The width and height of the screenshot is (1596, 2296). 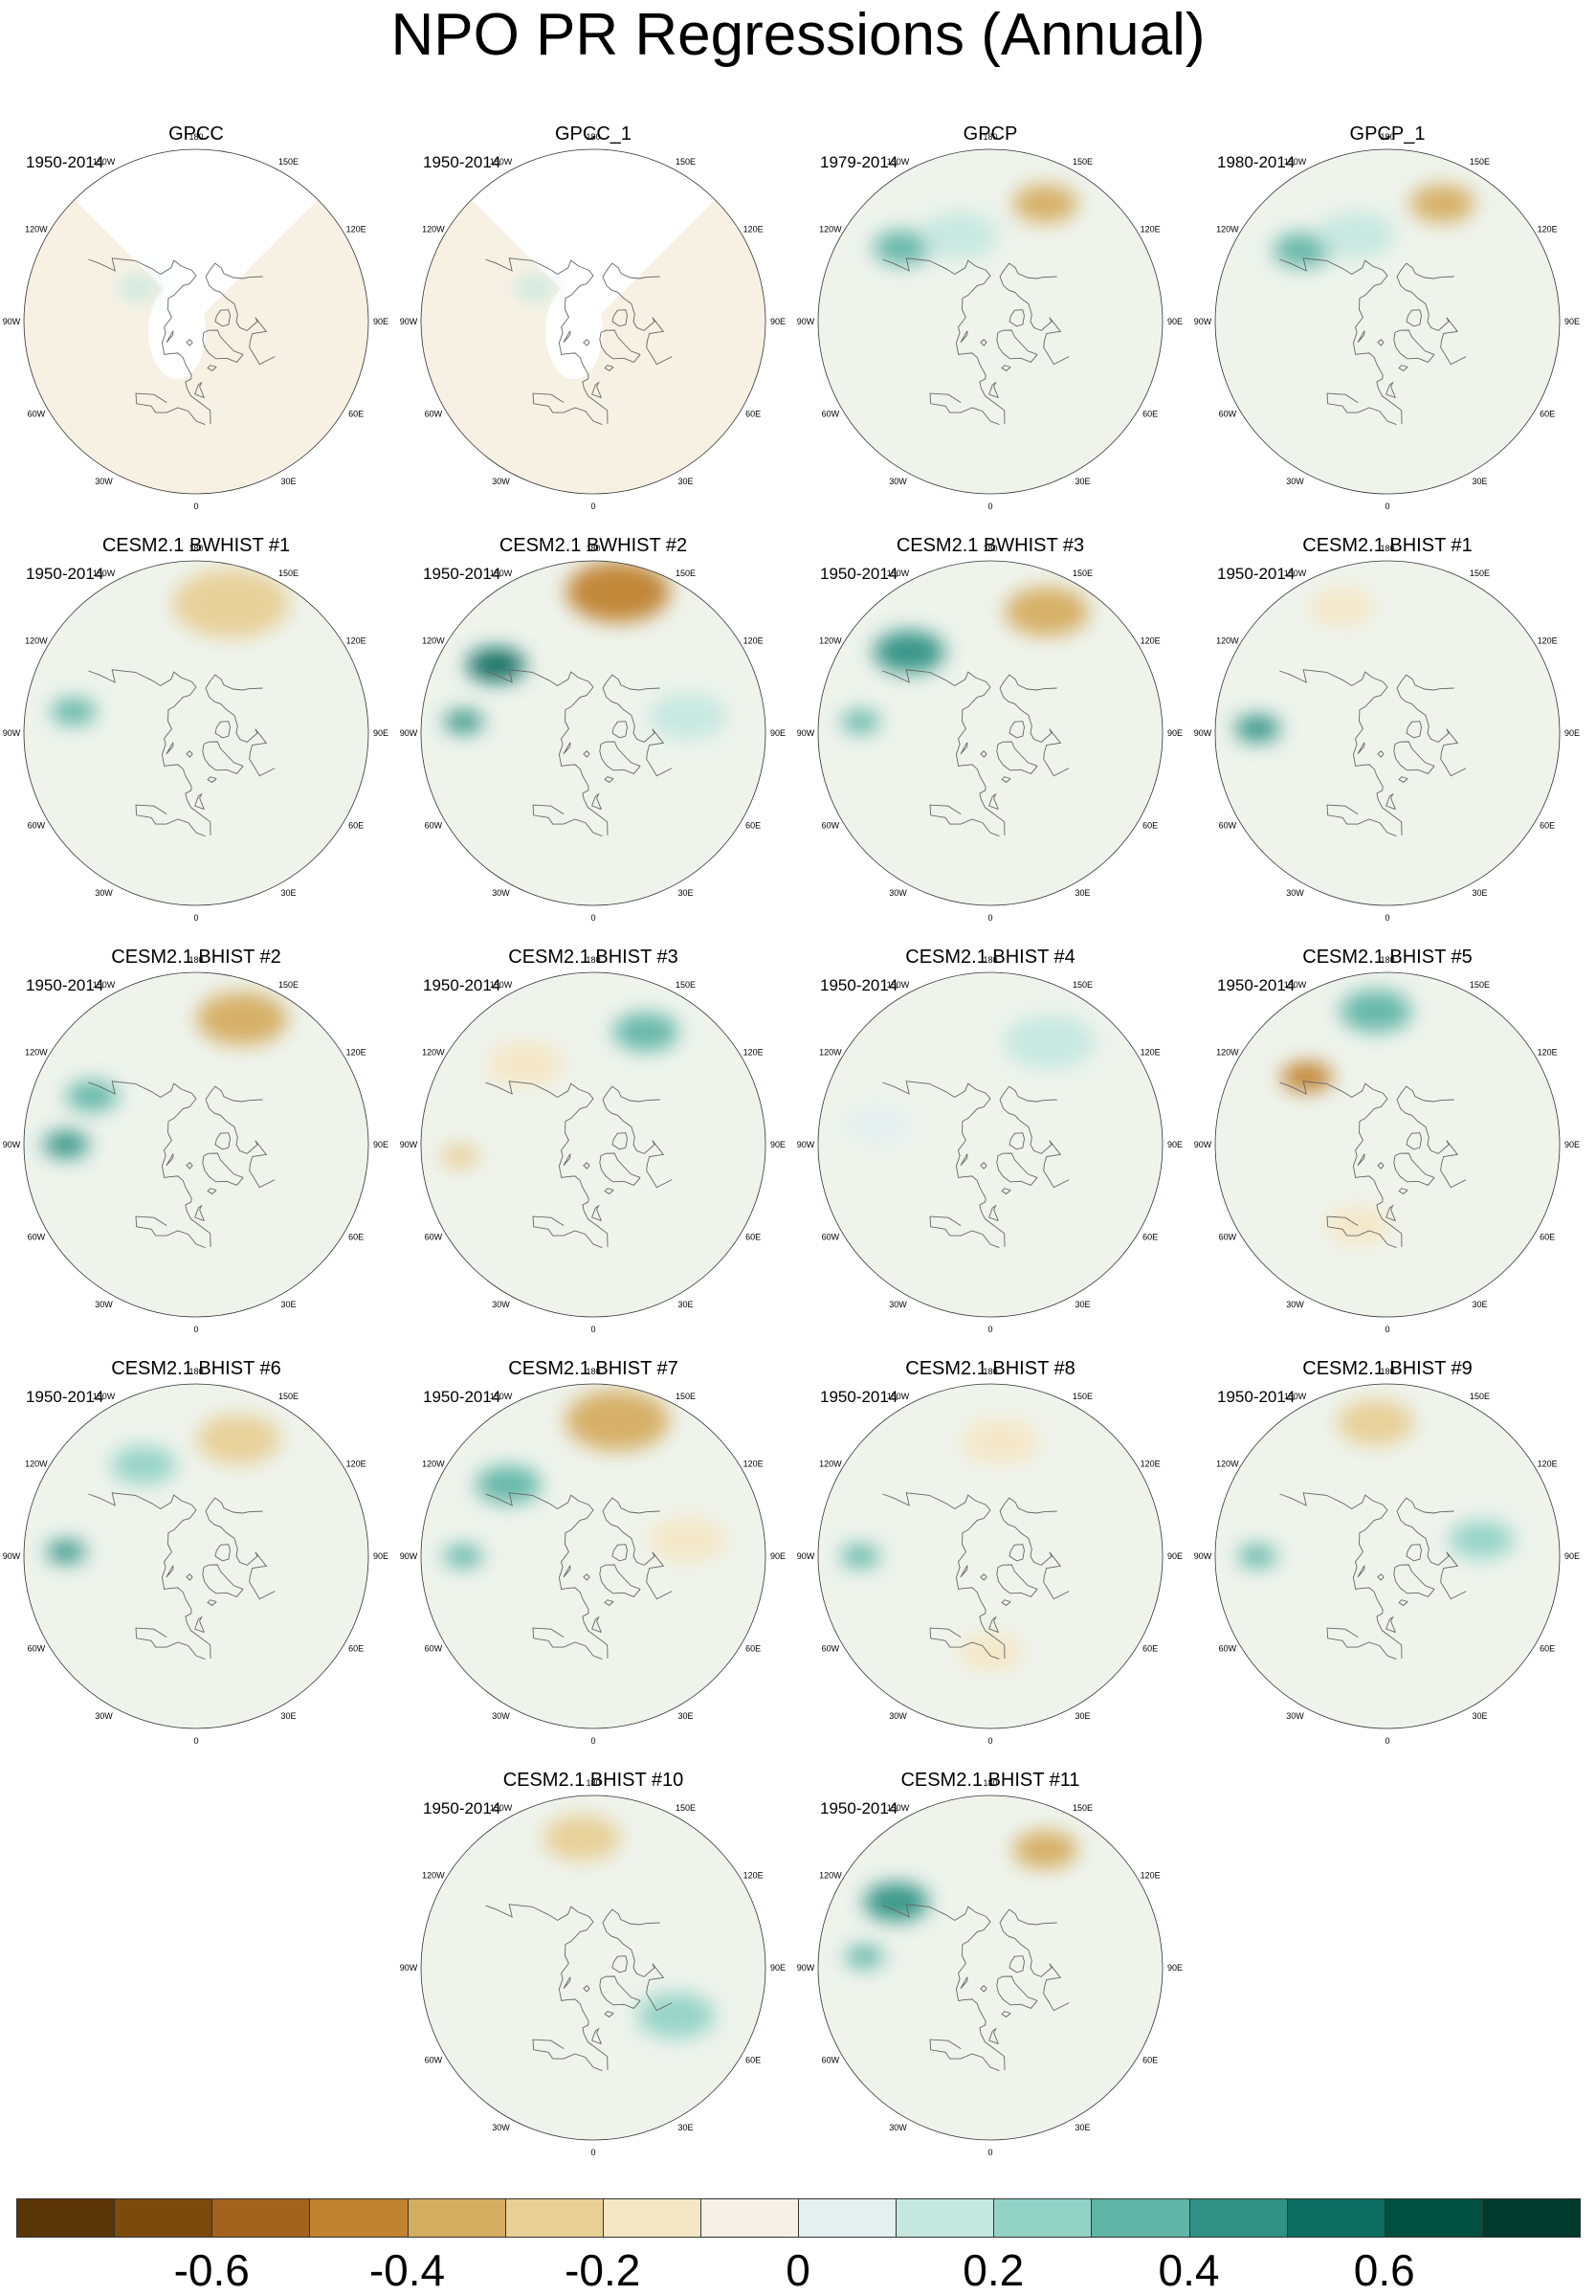 I want to click on panel-title: CESM2.1 BWHIST #1, so click(x=196, y=545).